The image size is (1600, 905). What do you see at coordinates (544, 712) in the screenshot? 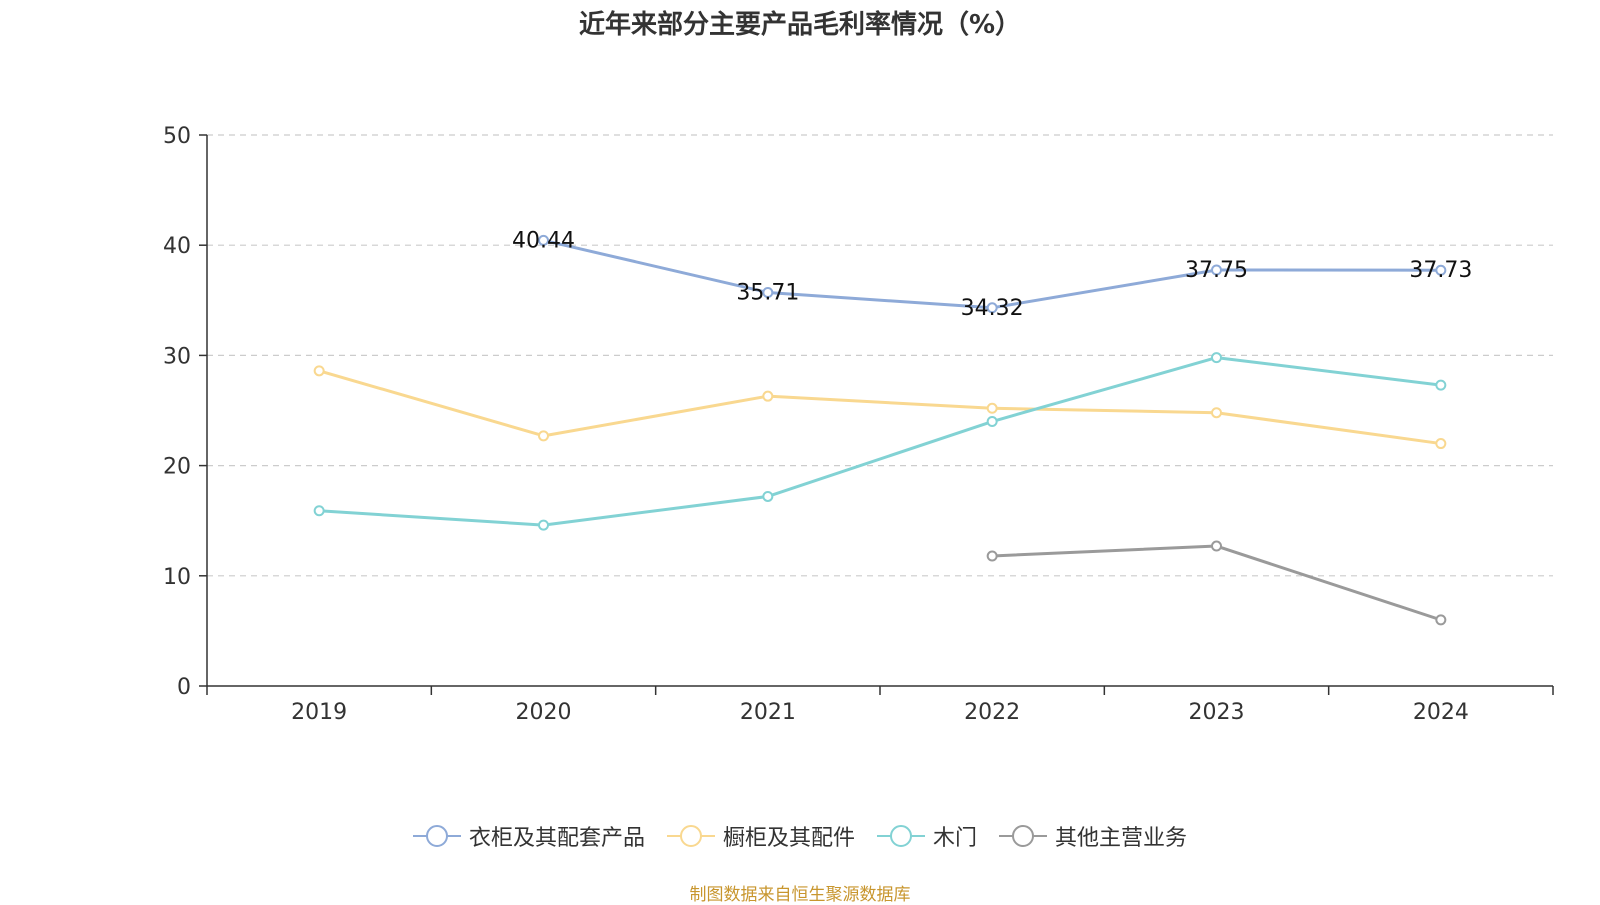
I see `x-tick-label: 2020` at bounding box center [544, 712].